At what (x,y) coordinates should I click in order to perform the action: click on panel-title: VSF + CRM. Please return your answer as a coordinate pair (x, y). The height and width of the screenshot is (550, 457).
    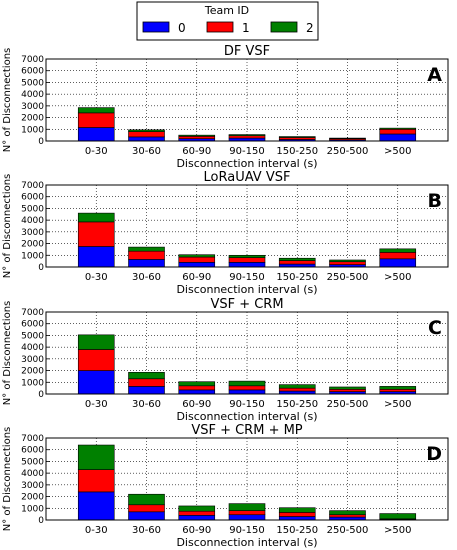
    Looking at the image, I should click on (246, 304).